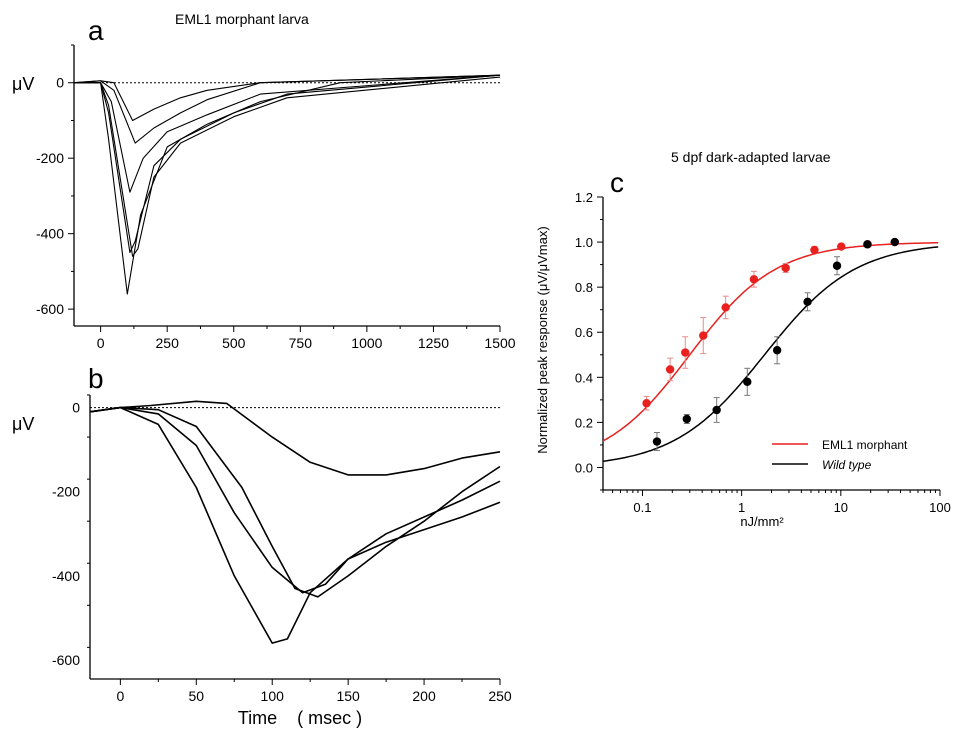 This screenshot has width=965, height=729. What do you see at coordinates (841, 507) in the screenshot?
I see `x-tick-label: 10` at bounding box center [841, 507].